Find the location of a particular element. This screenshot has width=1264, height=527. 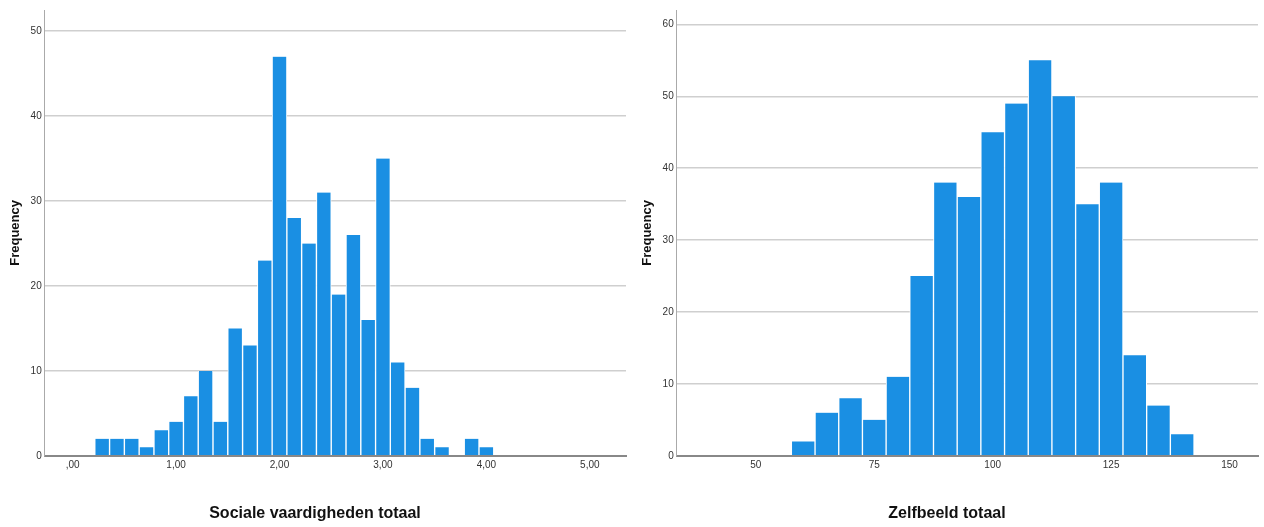

x-tick-label: ,00 is located at coordinates (73, 464).